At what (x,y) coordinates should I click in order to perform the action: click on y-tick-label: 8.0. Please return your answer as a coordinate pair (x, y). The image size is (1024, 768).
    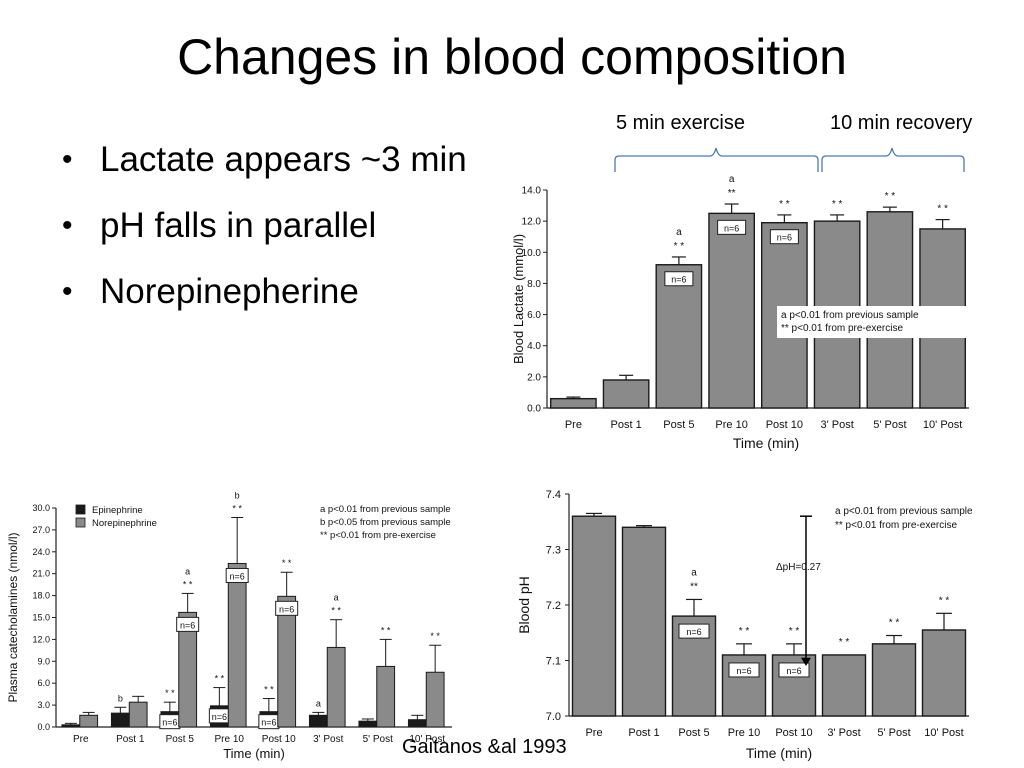
    Looking at the image, I should click on (534, 284).